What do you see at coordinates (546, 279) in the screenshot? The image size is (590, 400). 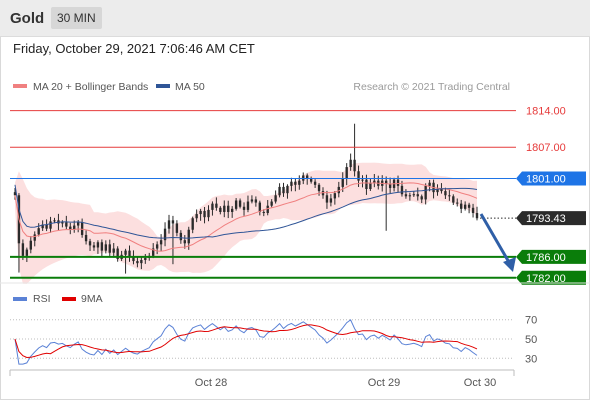 I see `level-label-1782.00: 1782.00` at bounding box center [546, 279].